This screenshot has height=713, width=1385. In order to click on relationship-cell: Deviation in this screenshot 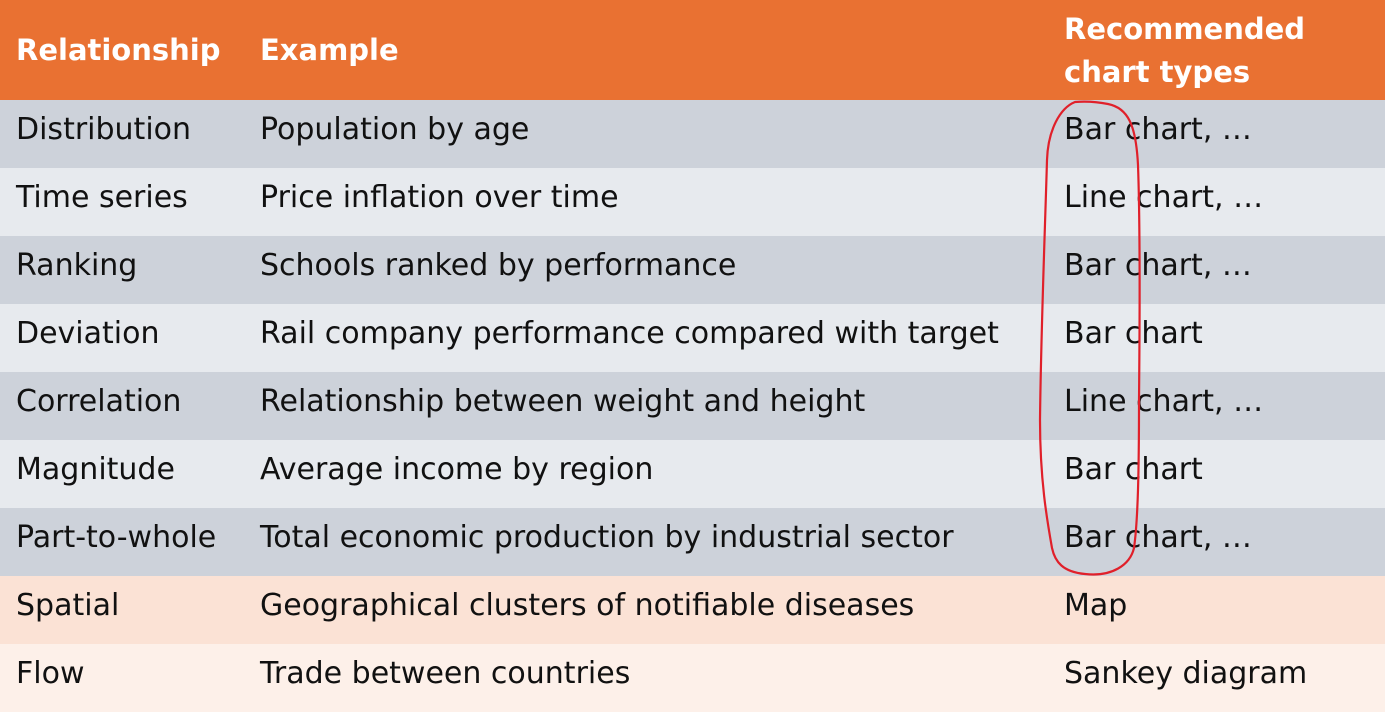, I will do `click(88, 333)`.